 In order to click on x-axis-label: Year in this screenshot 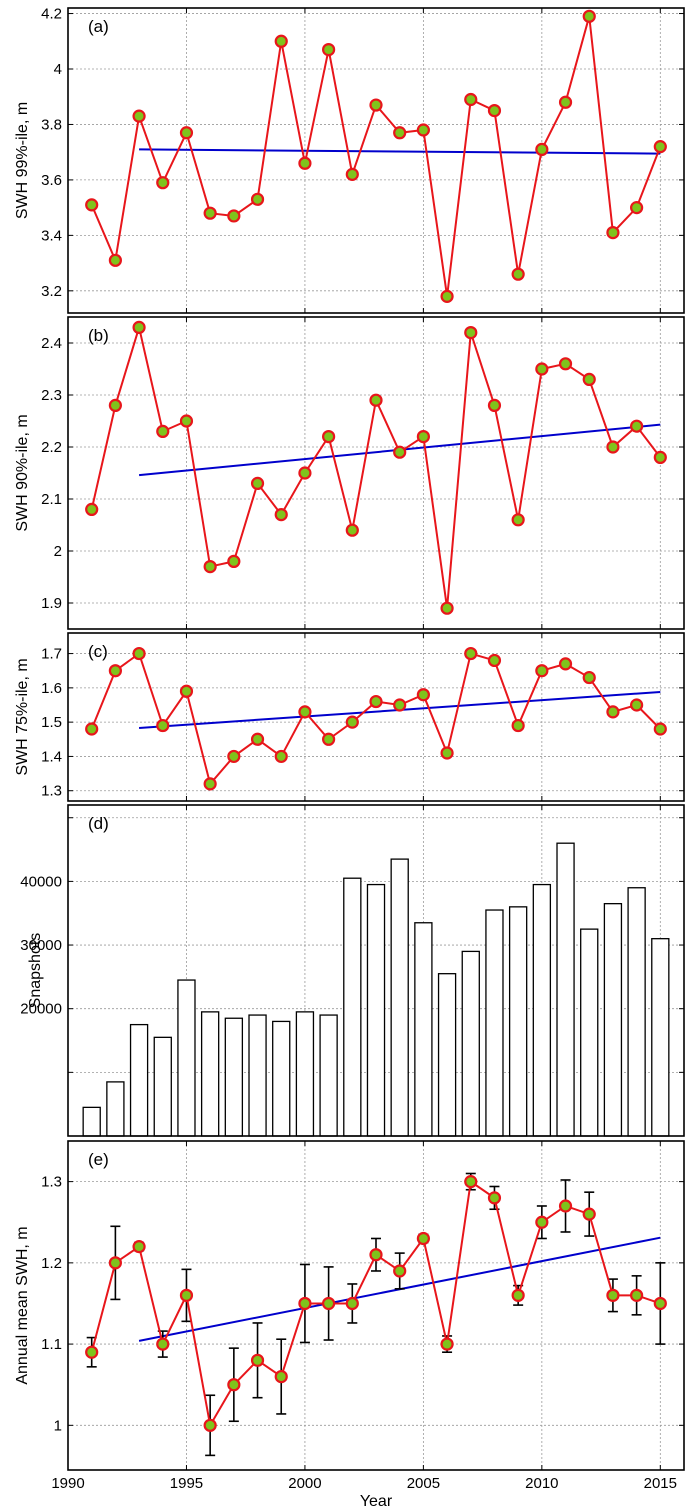, I will do `click(376, 1501)`.